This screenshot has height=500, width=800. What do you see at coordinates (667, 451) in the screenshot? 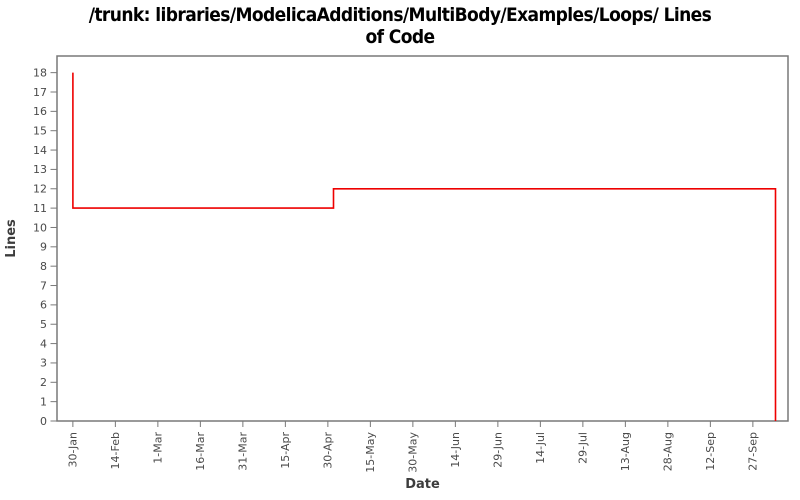
I see `x-tick-label: 28-Aug` at bounding box center [667, 451].